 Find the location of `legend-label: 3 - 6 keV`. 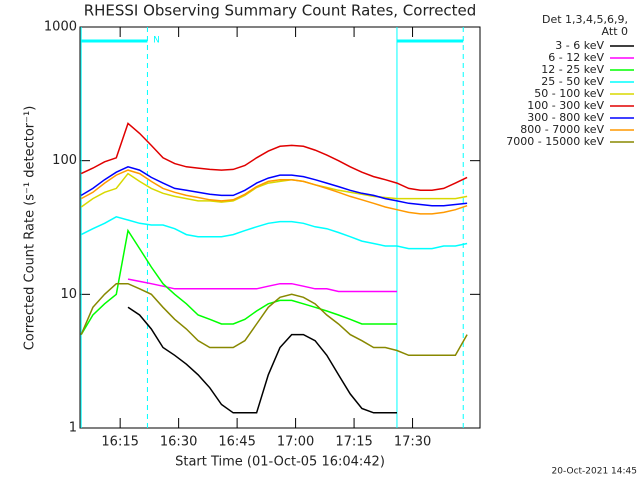

legend-label: 3 - 6 keV is located at coordinates (579, 45).